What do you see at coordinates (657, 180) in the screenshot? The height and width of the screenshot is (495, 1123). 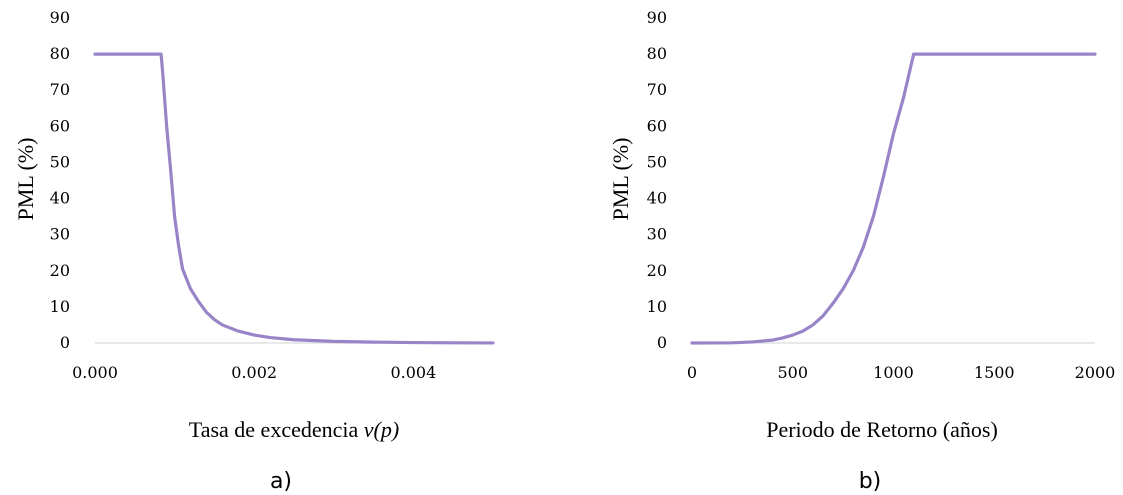 I see `y-tick-labels-b: 0 10 20 30 40 50 60 70 80 90` at bounding box center [657, 180].